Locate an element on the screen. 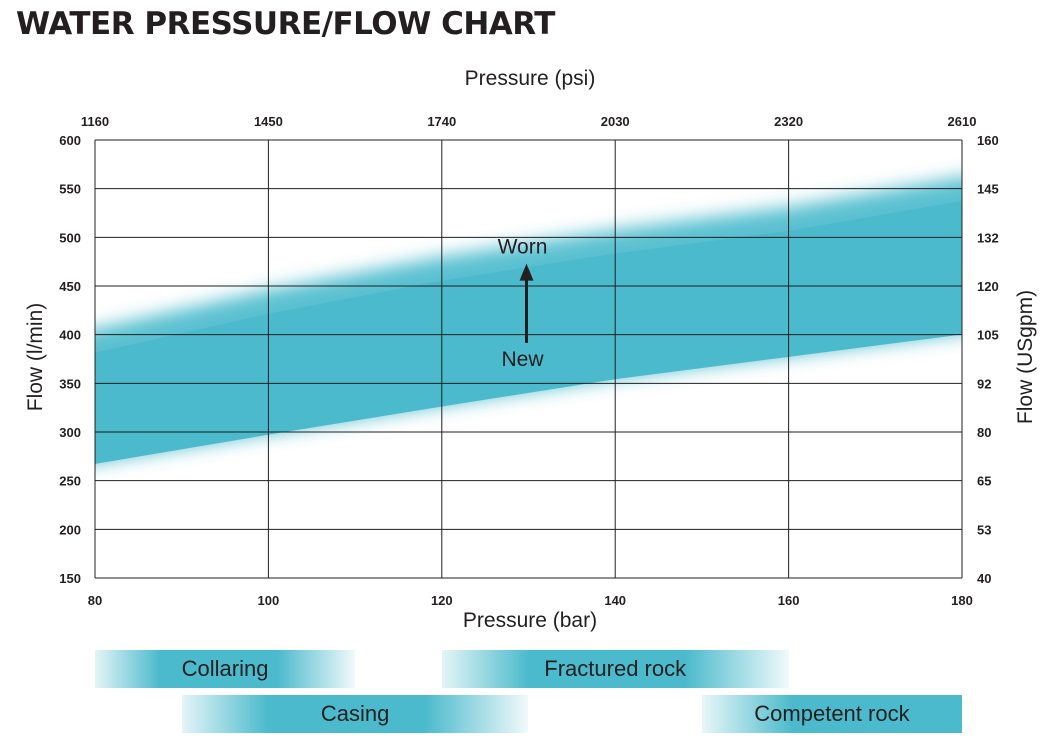  y-right-tick-label: 92 is located at coordinates (984, 383).